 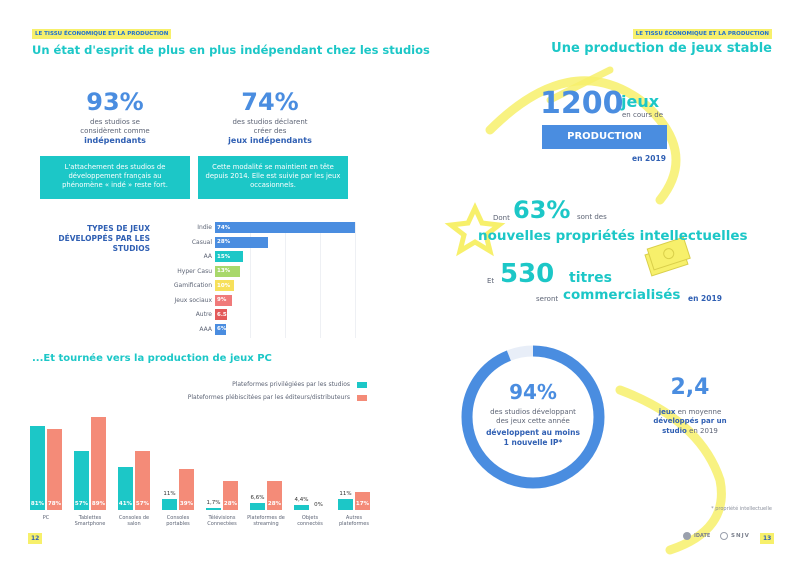 What do you see at coordinates (142, 504) in the screenshot?
I see `platform-bar-value: 57%` at bounding box center [142, 504].